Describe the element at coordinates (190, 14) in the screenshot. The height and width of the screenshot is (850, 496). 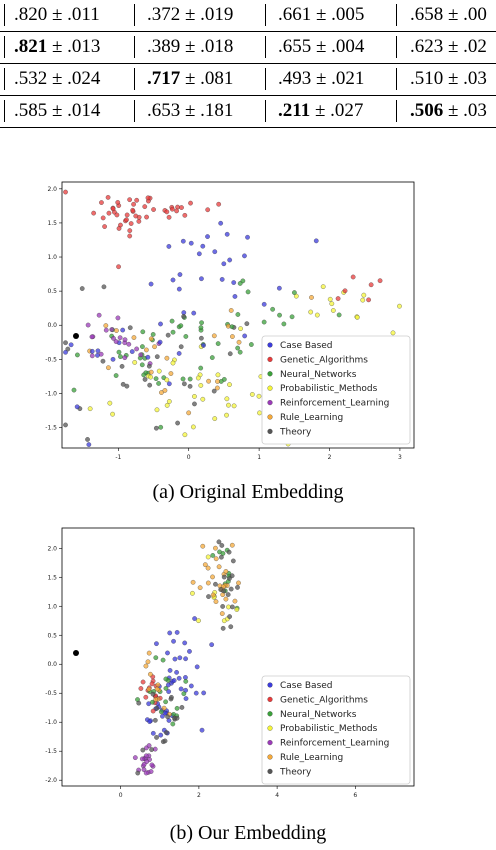
I see `table-cell: .372 ± .019` at that location.